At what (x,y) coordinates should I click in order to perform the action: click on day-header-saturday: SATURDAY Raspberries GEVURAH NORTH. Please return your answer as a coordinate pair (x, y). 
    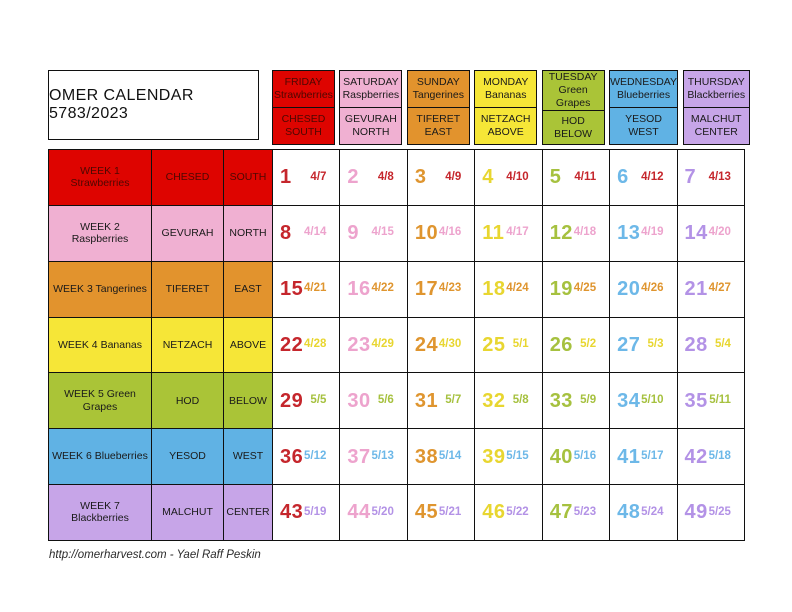
    Looking at the image, I should click on (371, 107).